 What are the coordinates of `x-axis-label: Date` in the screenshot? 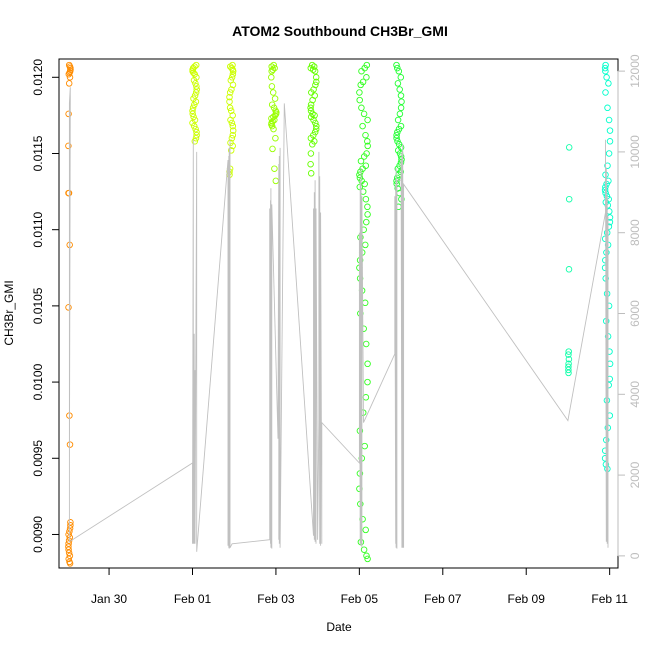 It's located at (339, 627).